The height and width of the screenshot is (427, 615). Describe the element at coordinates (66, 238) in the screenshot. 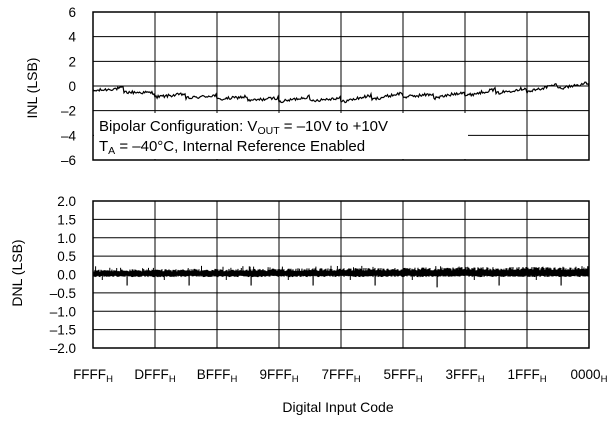

I see `dnl-y-tick: 1.0` at that location.